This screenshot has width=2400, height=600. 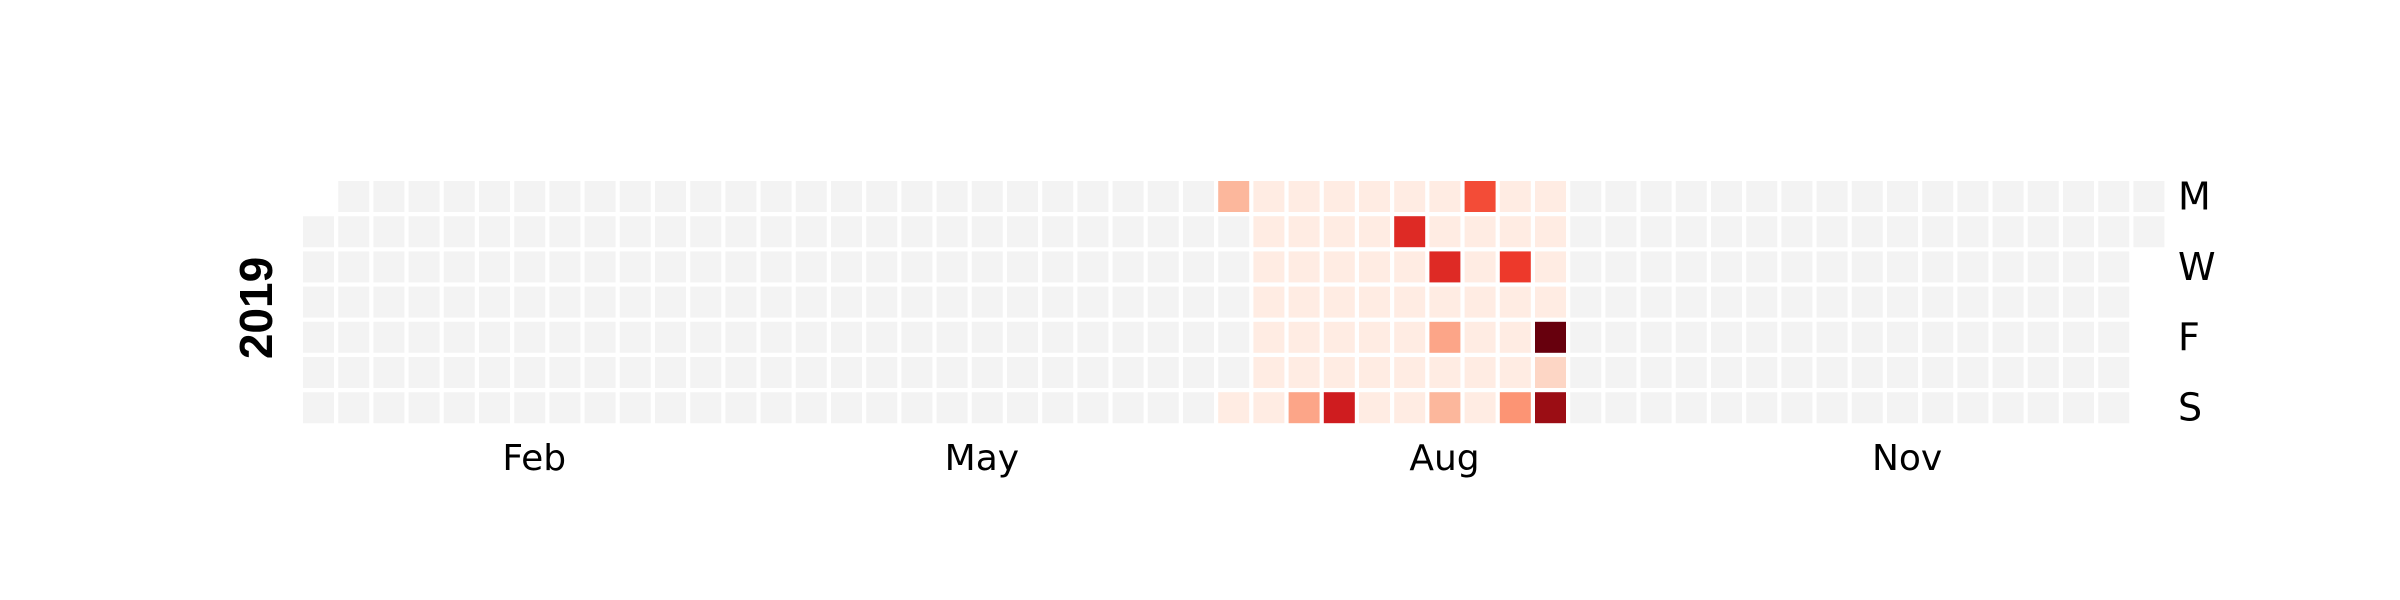 I want to click on year-label: 2019, so click(x=256, y=308).